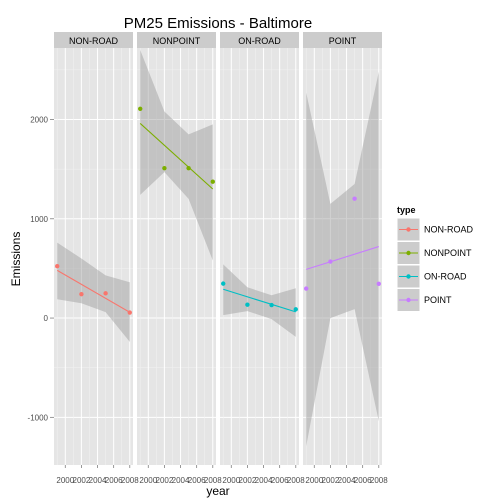  I want to click on y-tick-label: 2000, so click(39, 119).